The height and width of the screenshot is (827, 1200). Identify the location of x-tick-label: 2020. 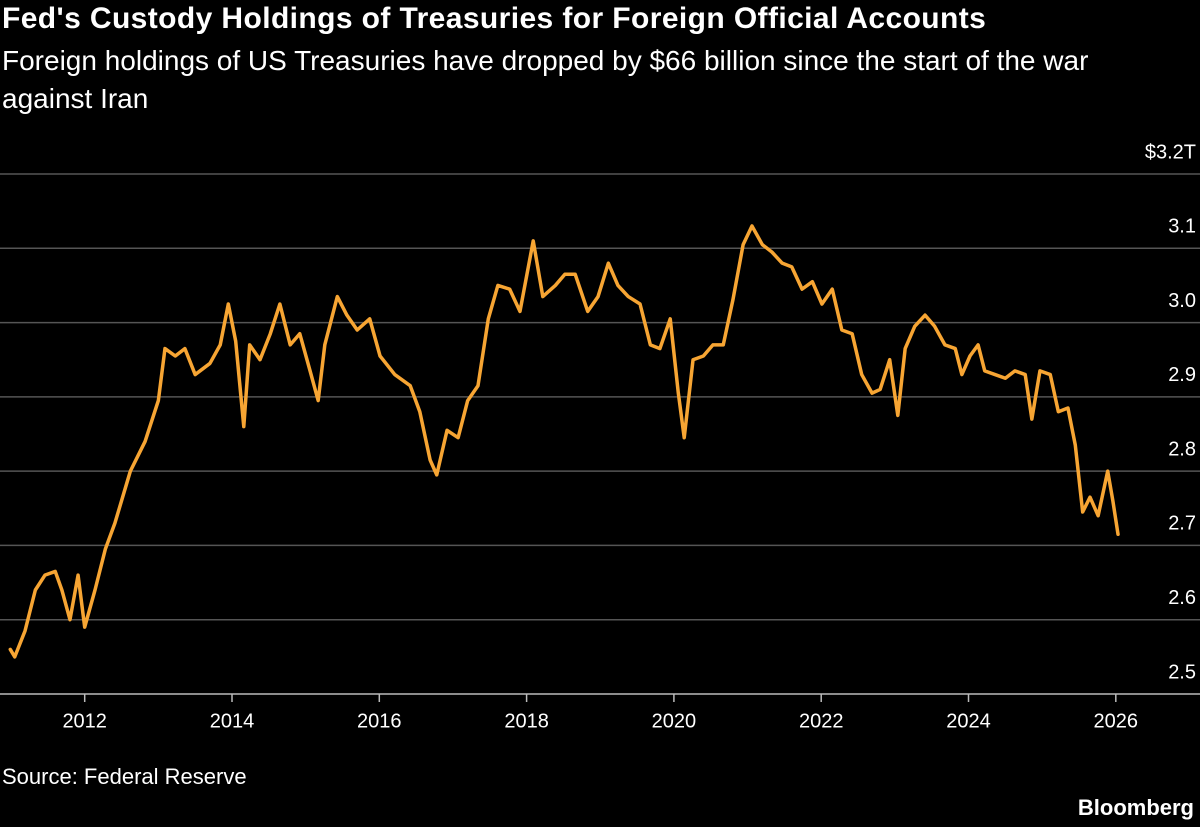
(674, 721).